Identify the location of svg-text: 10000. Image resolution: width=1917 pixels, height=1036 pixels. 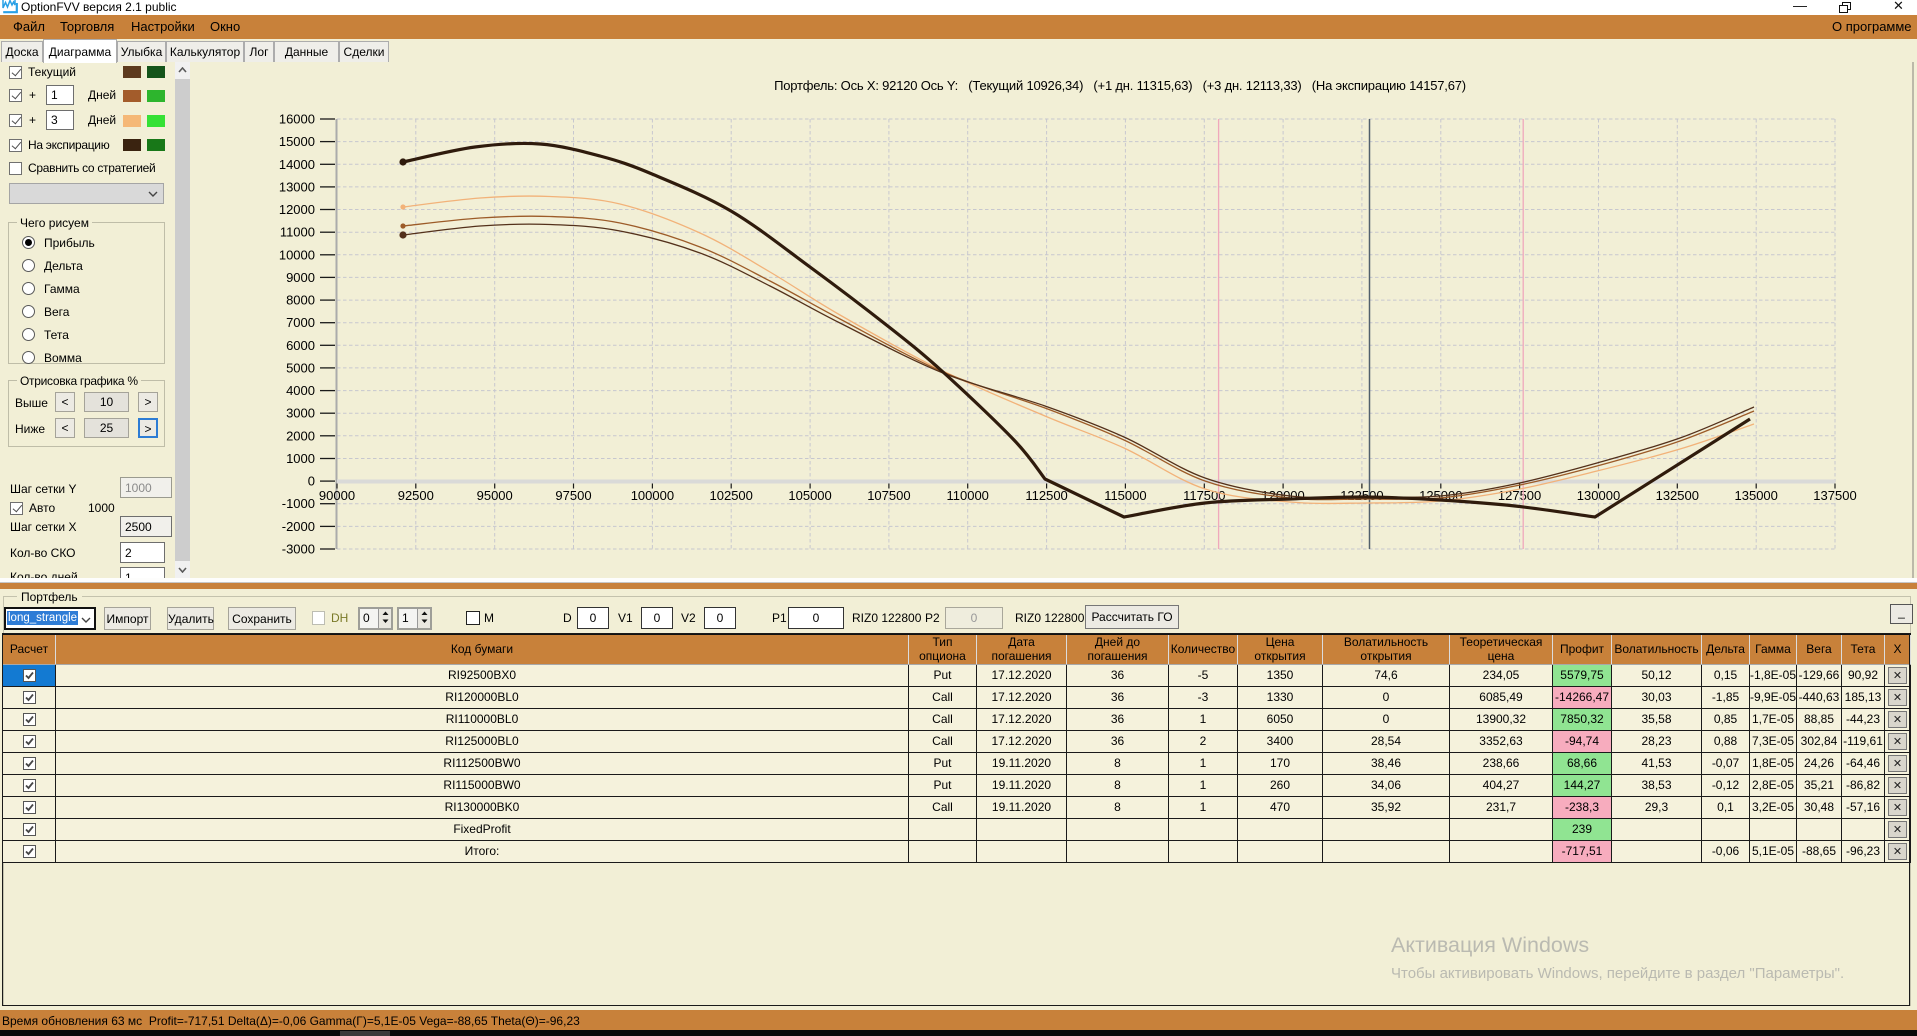
(297, 254).